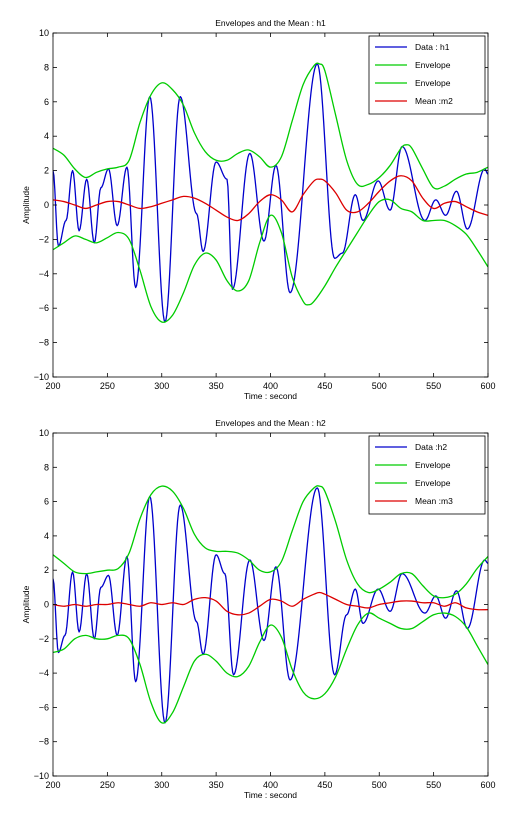  What do you see at coordinates (432, 47) in the screenshot?
I see `legend-entry: Data : h1` at bounding box center [432, 47].